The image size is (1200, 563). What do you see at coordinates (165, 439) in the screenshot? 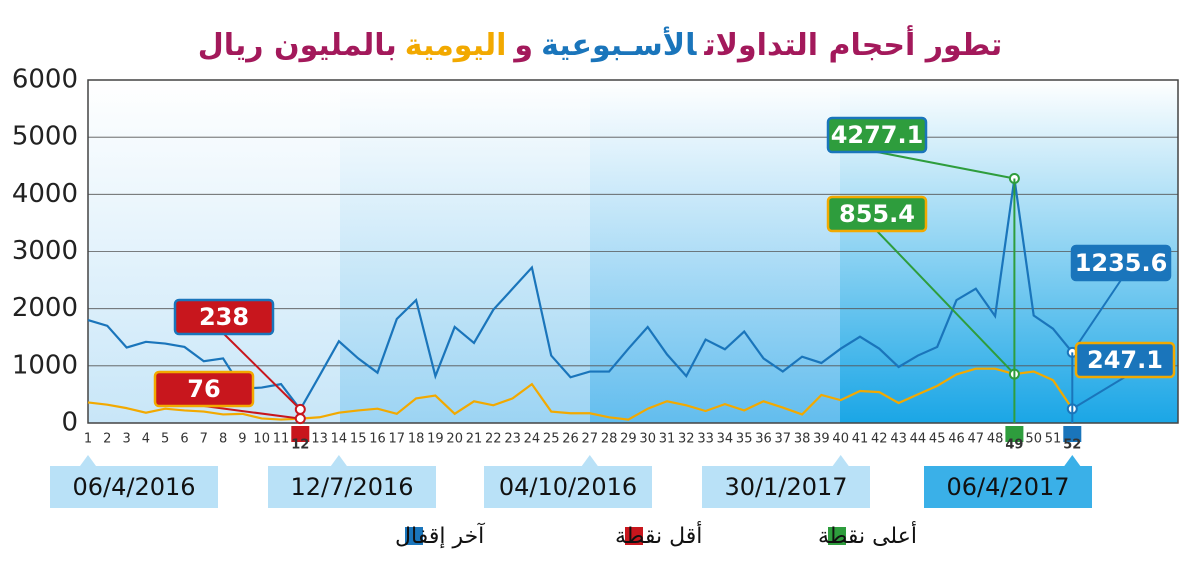
I see `x-tick-label: 5` at bounding box center [165, 439].